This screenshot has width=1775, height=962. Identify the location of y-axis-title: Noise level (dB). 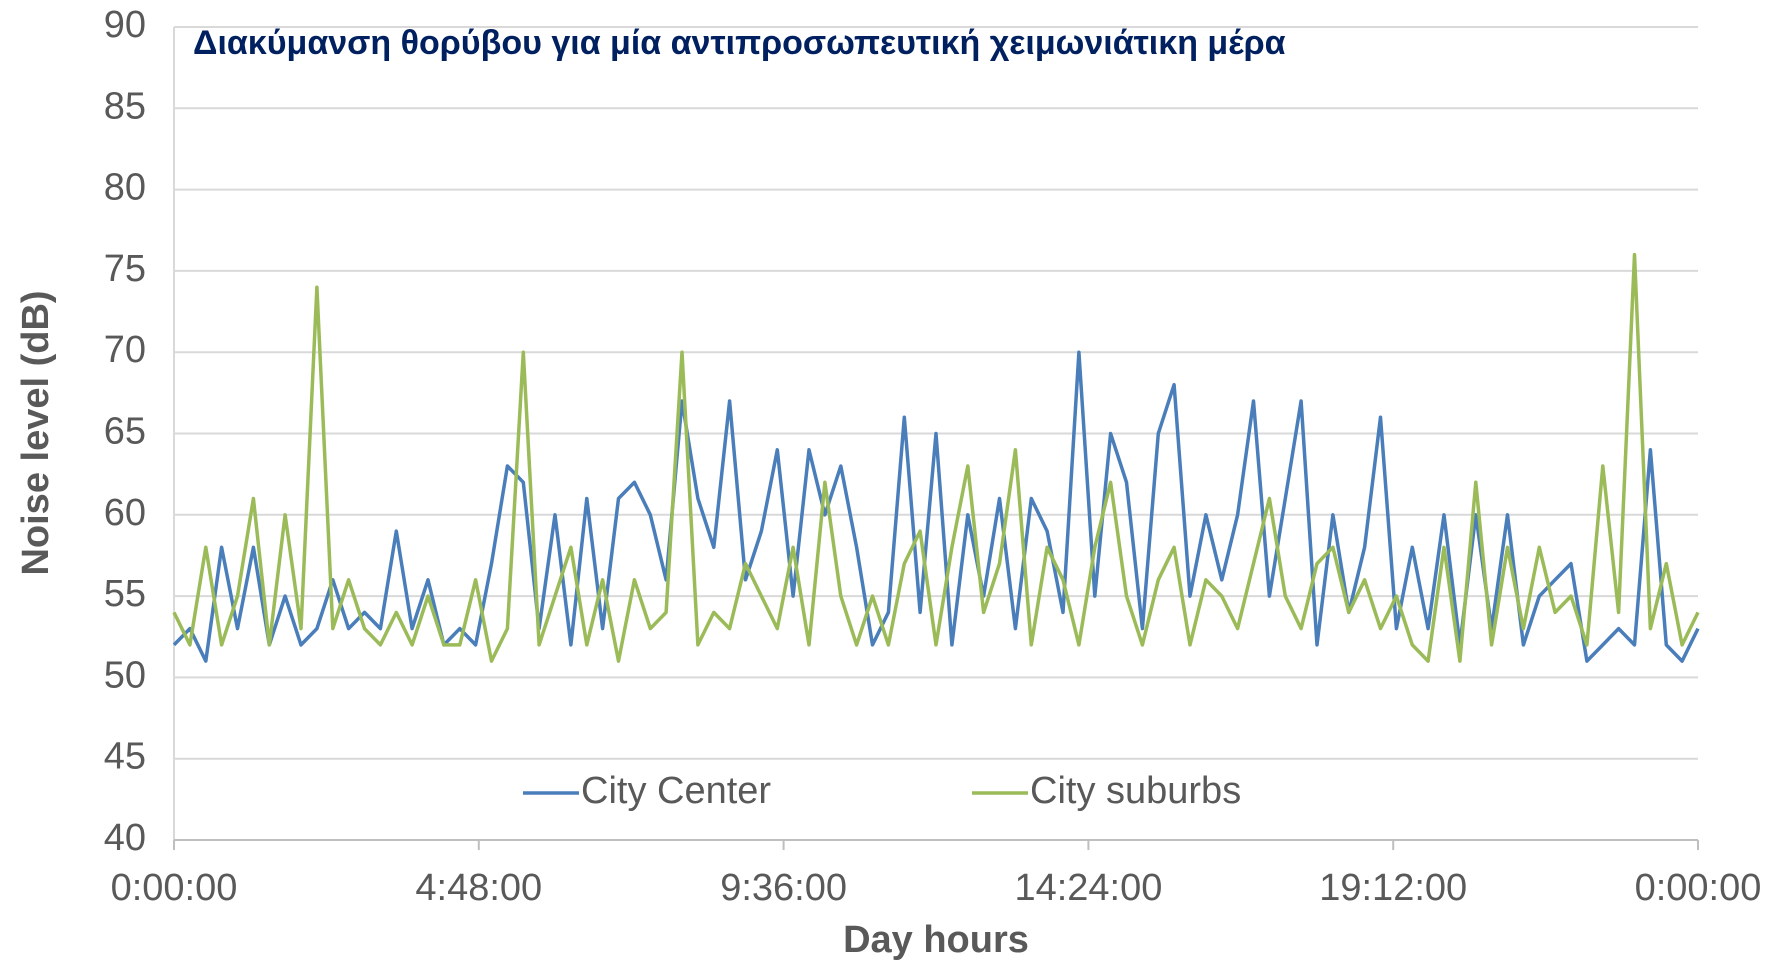
(36, 432).